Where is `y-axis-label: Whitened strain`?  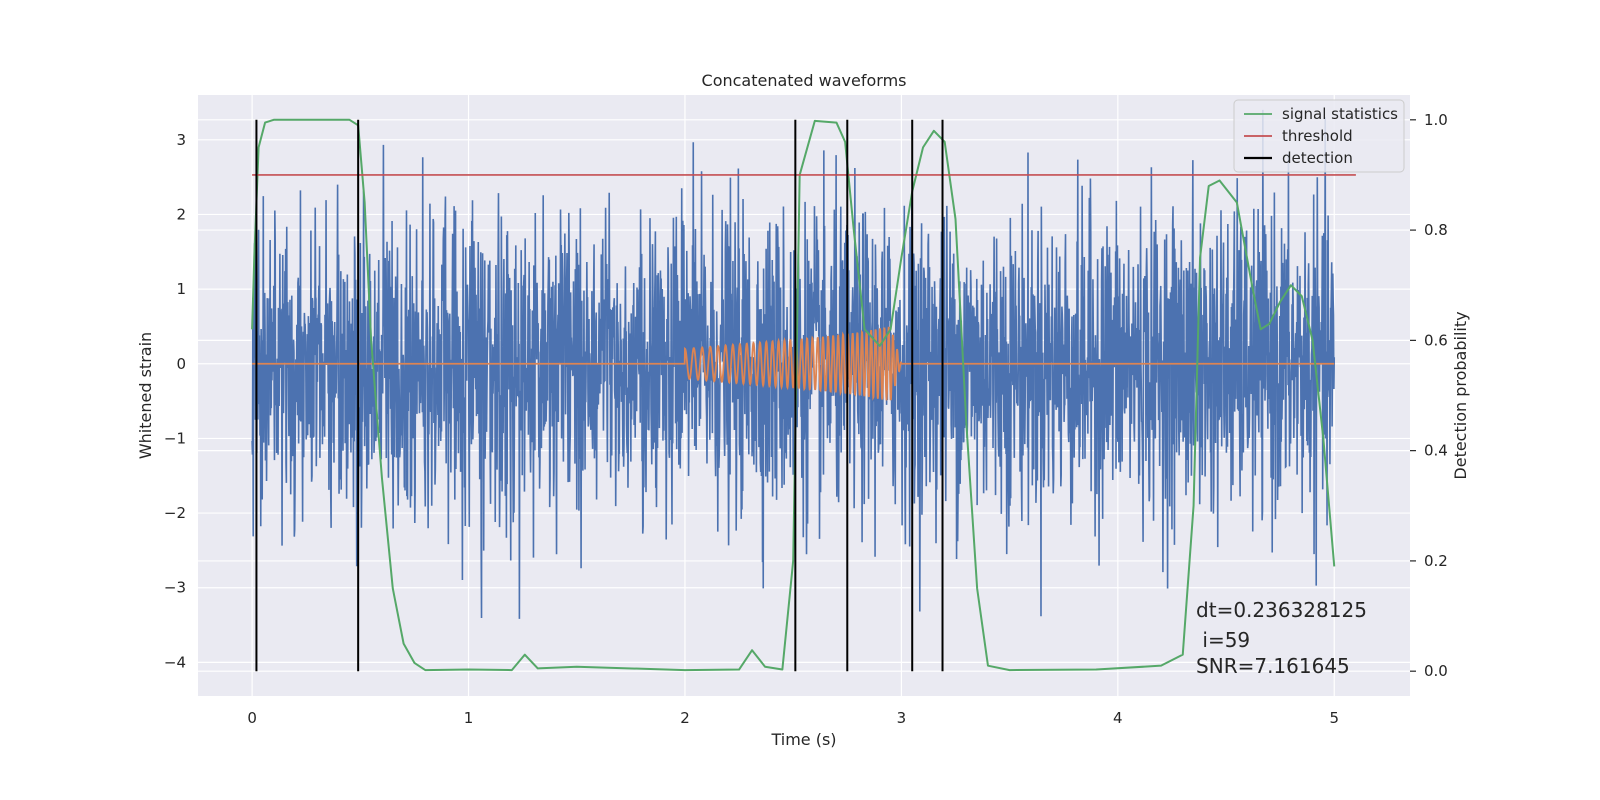
y-axis-label: Whitened strain is located at coordinates (145, 395).